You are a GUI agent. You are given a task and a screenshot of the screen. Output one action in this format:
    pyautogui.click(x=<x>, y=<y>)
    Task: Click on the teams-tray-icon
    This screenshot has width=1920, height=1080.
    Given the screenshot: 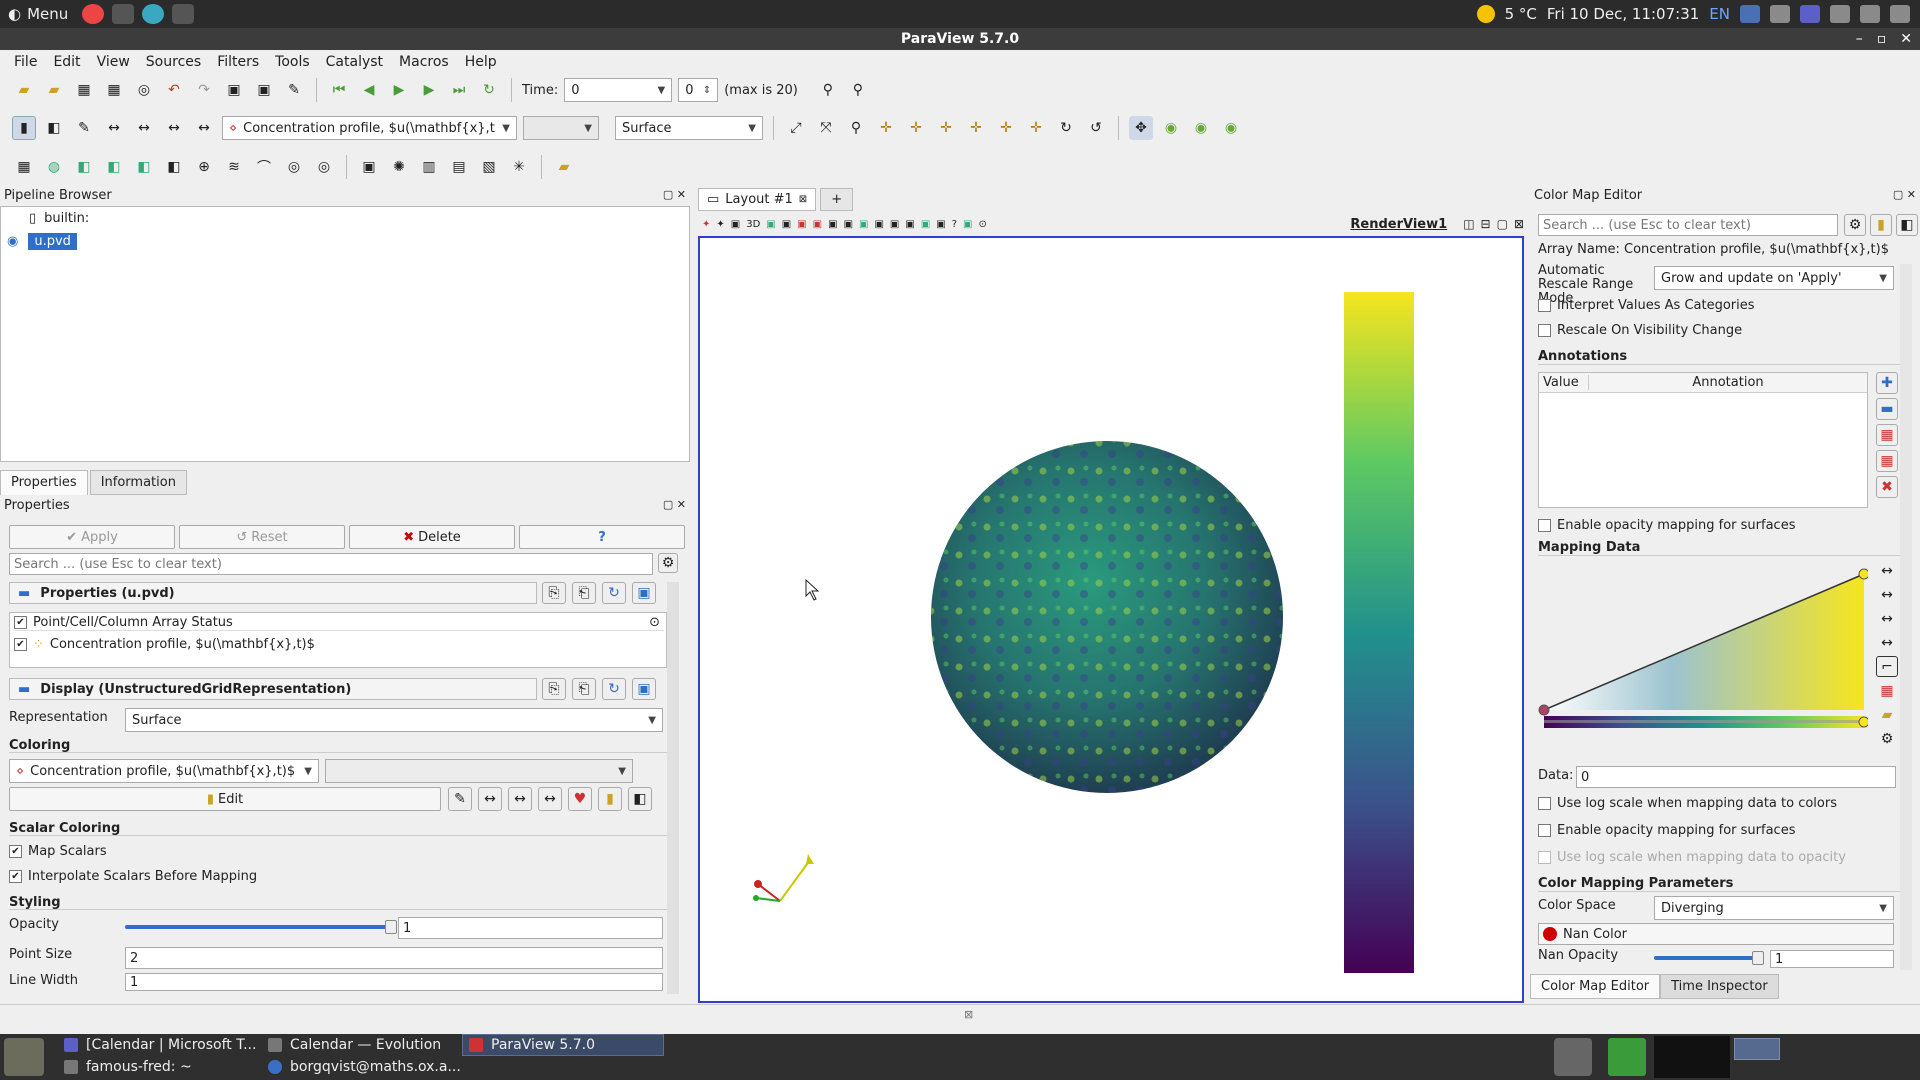 What is the action you would take?
    pyautogui.click(x=1810, y=14)
    